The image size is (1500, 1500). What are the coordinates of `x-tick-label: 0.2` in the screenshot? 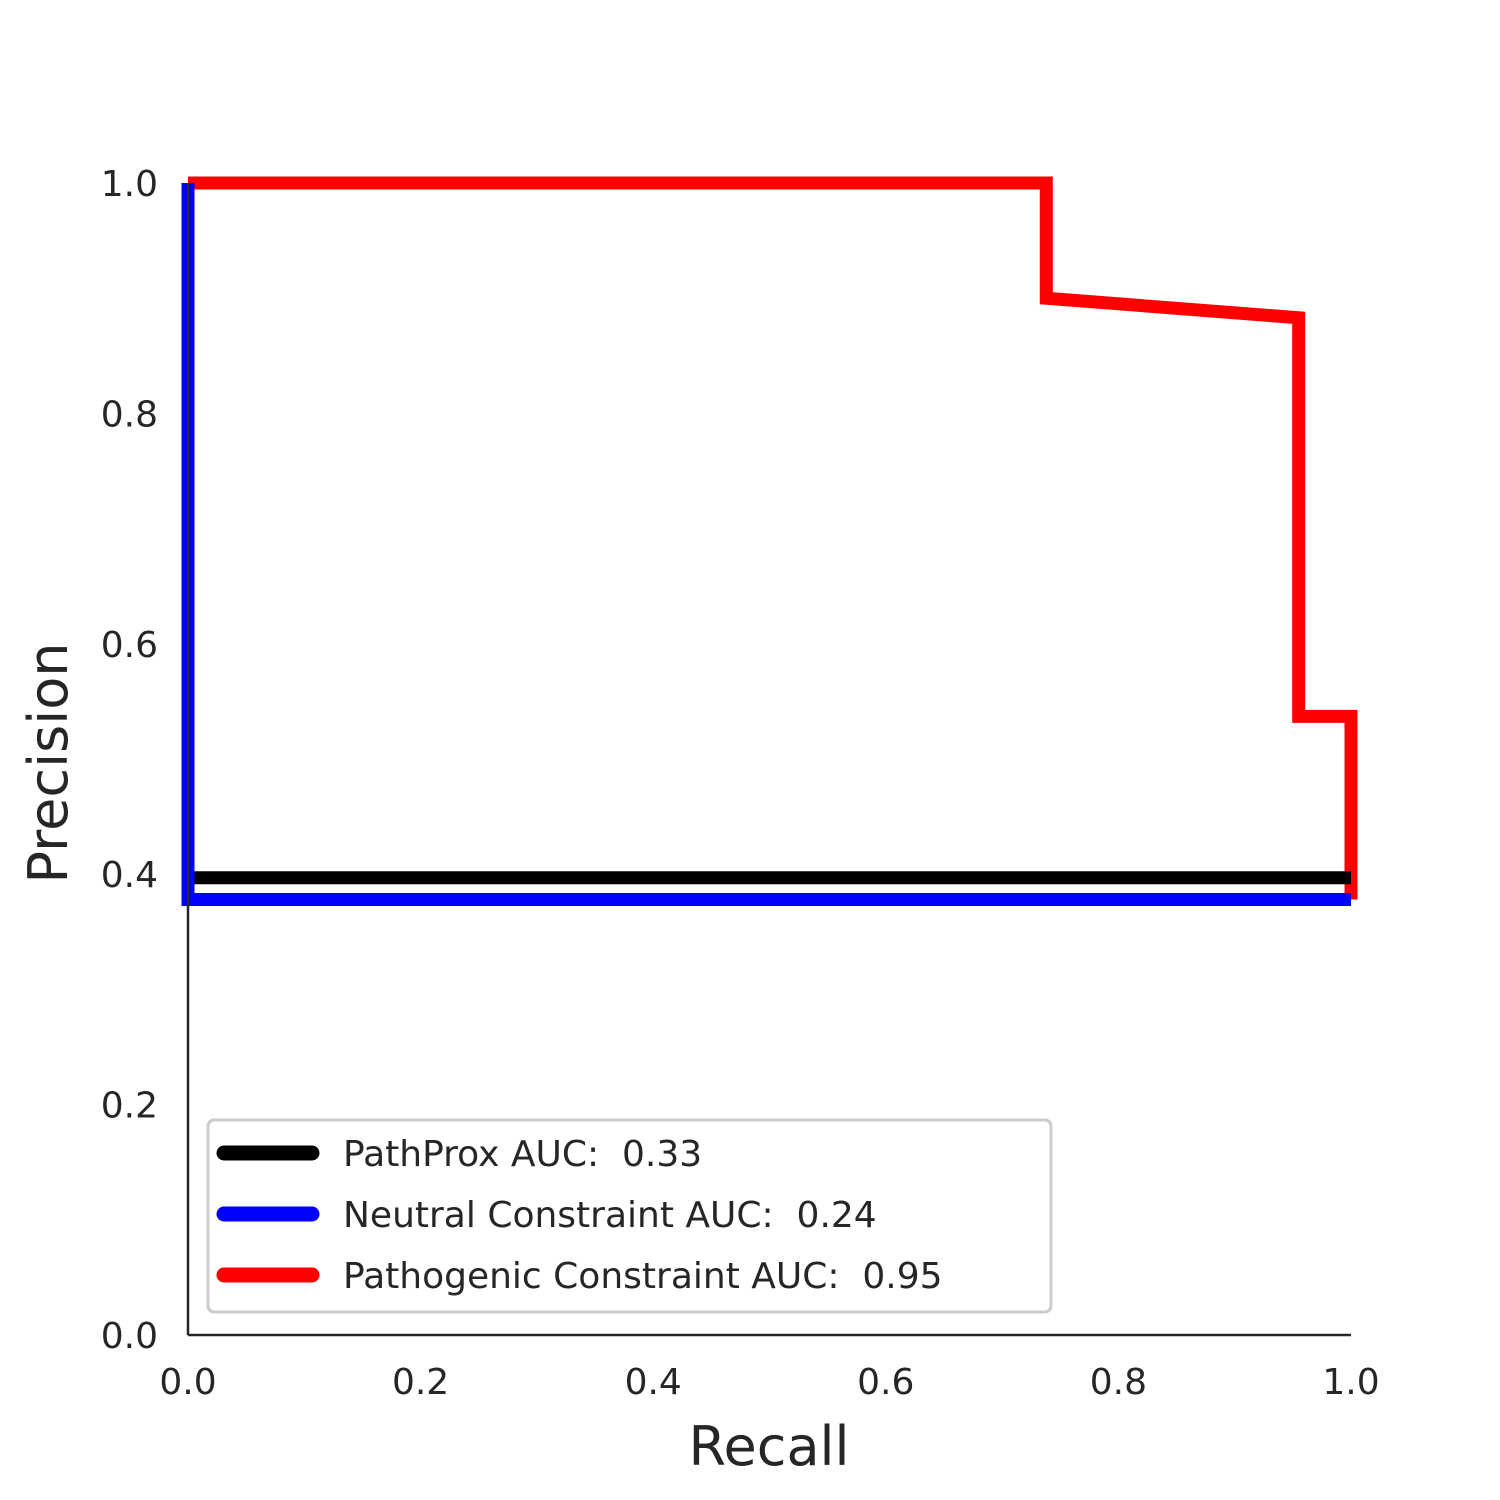 It's located at (420, 1382).